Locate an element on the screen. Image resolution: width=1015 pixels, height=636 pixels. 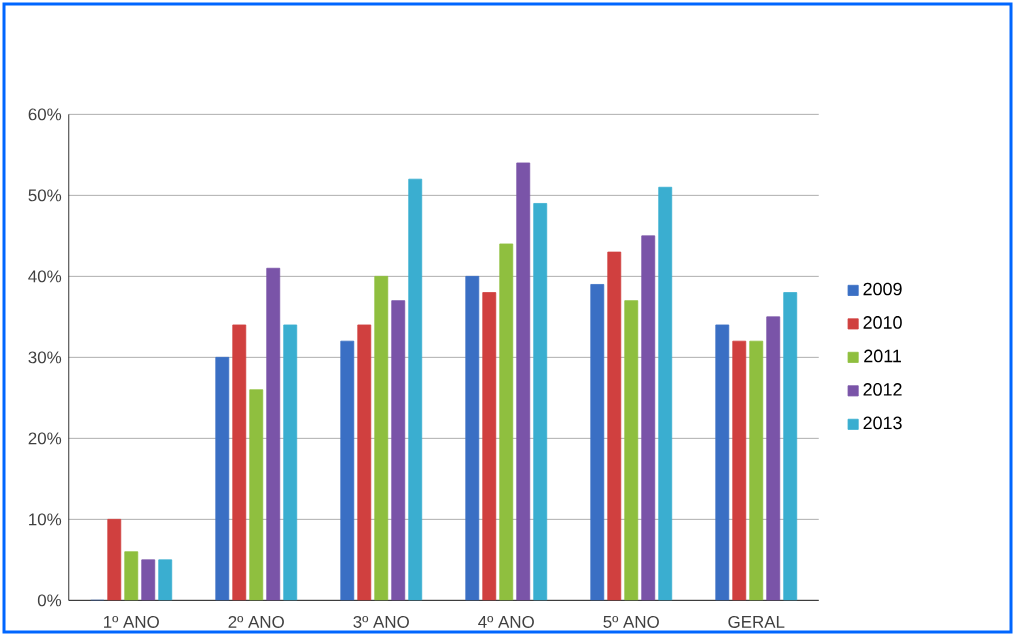
y-tick-label: 10% is located at coordinates (45, 519).